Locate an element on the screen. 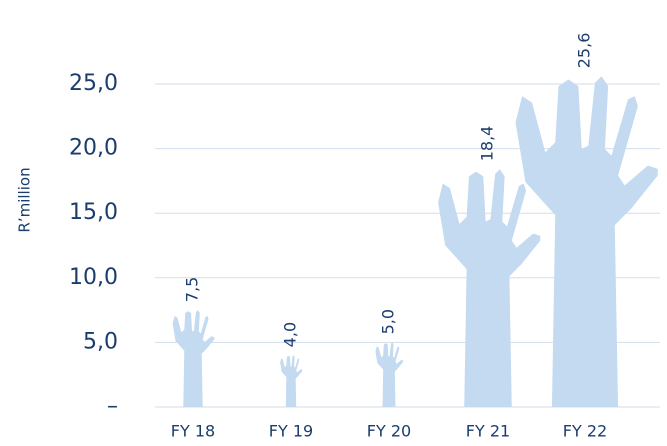 The width and height of the screenshot is (667, 446). value-label: 5,0 is located at coordinates (388, 321).